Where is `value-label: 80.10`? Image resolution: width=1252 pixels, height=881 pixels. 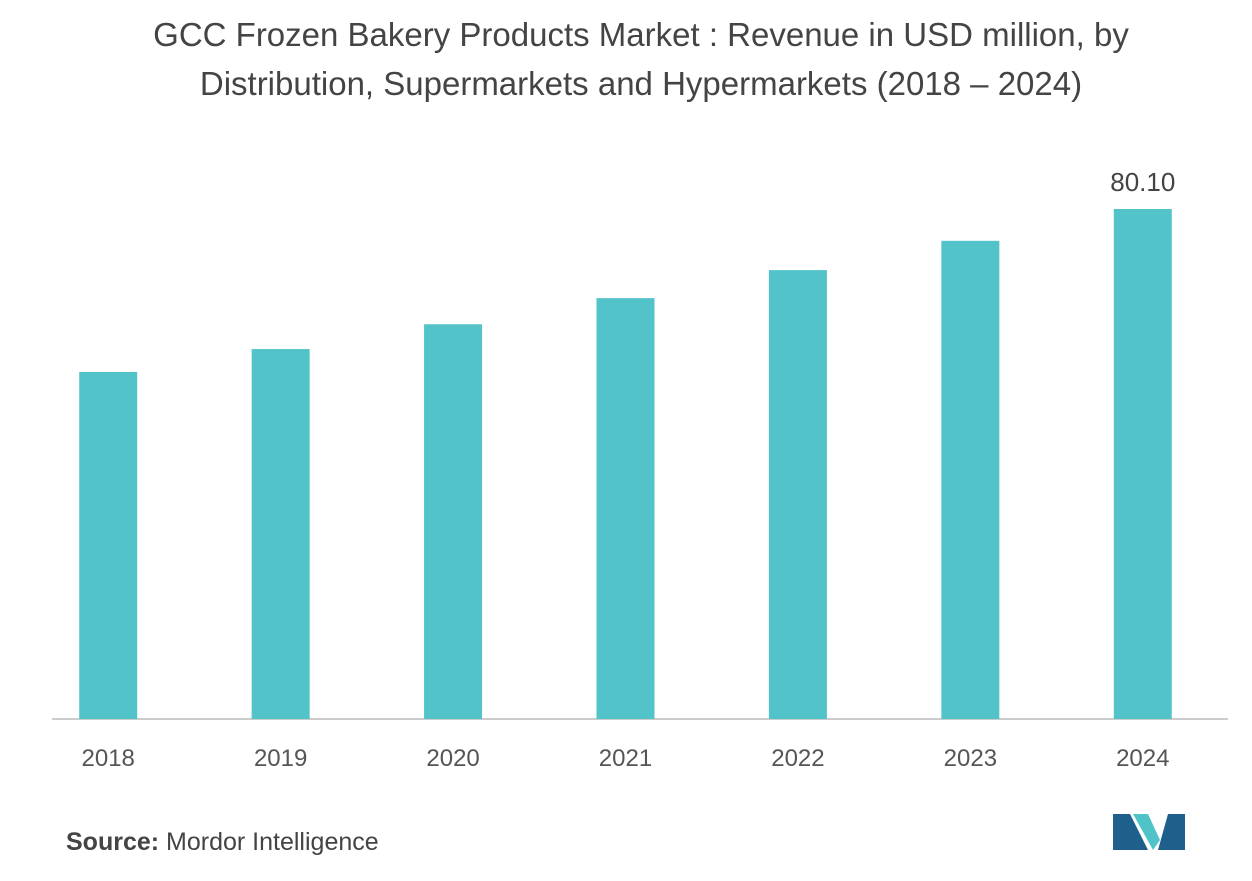
value-label: 80.10 is located at coordinates (1142, 182).